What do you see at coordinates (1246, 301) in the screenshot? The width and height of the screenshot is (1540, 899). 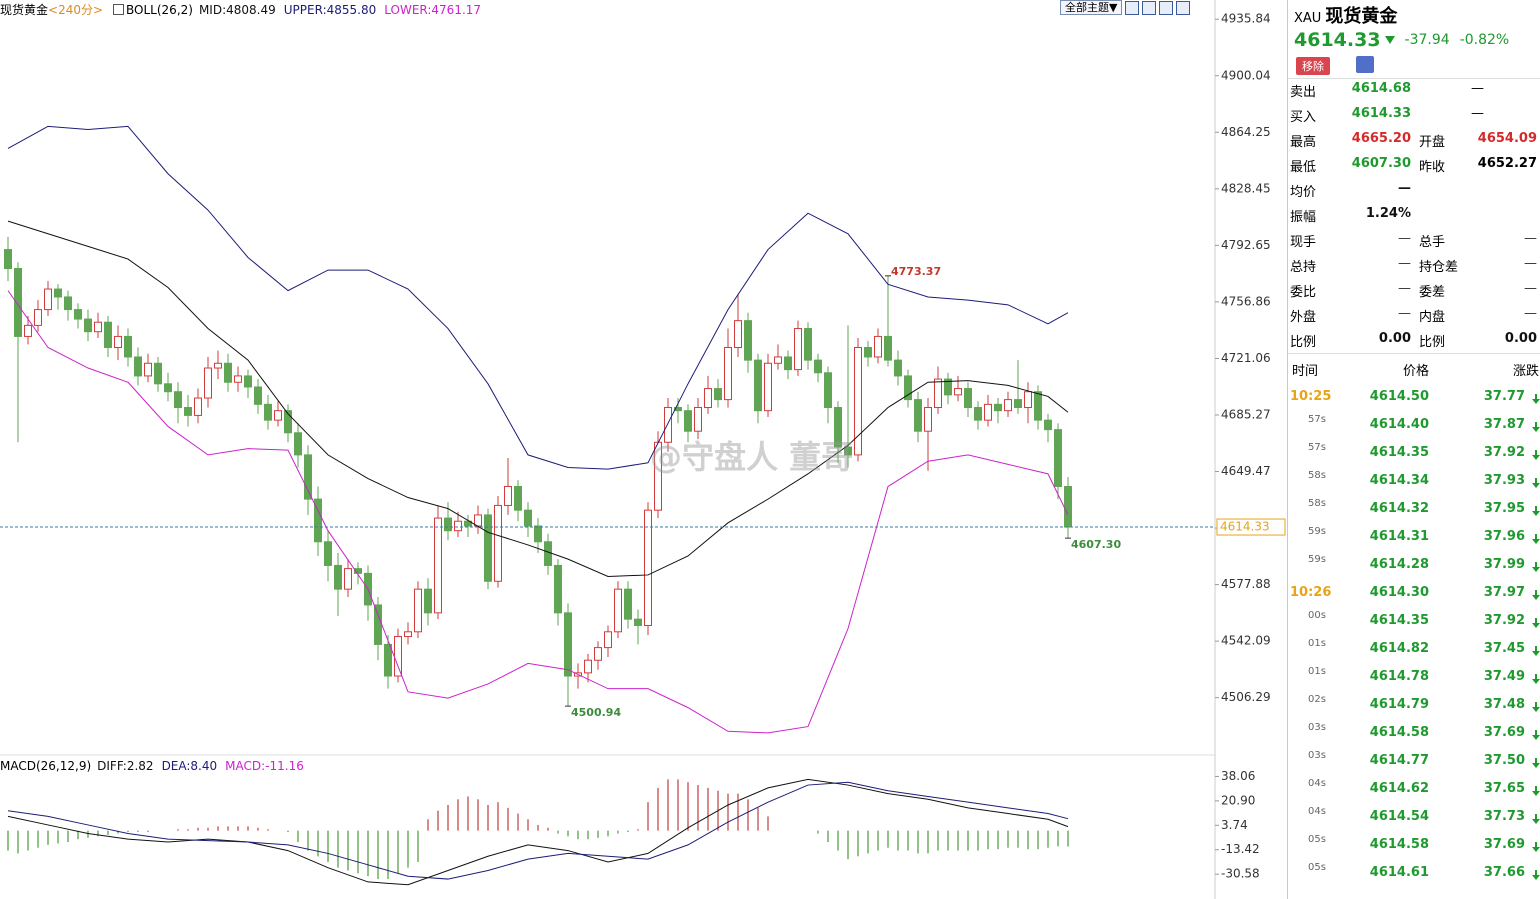 I see `y-tick-label: 4756.86` at bounding box center [1246, 301].